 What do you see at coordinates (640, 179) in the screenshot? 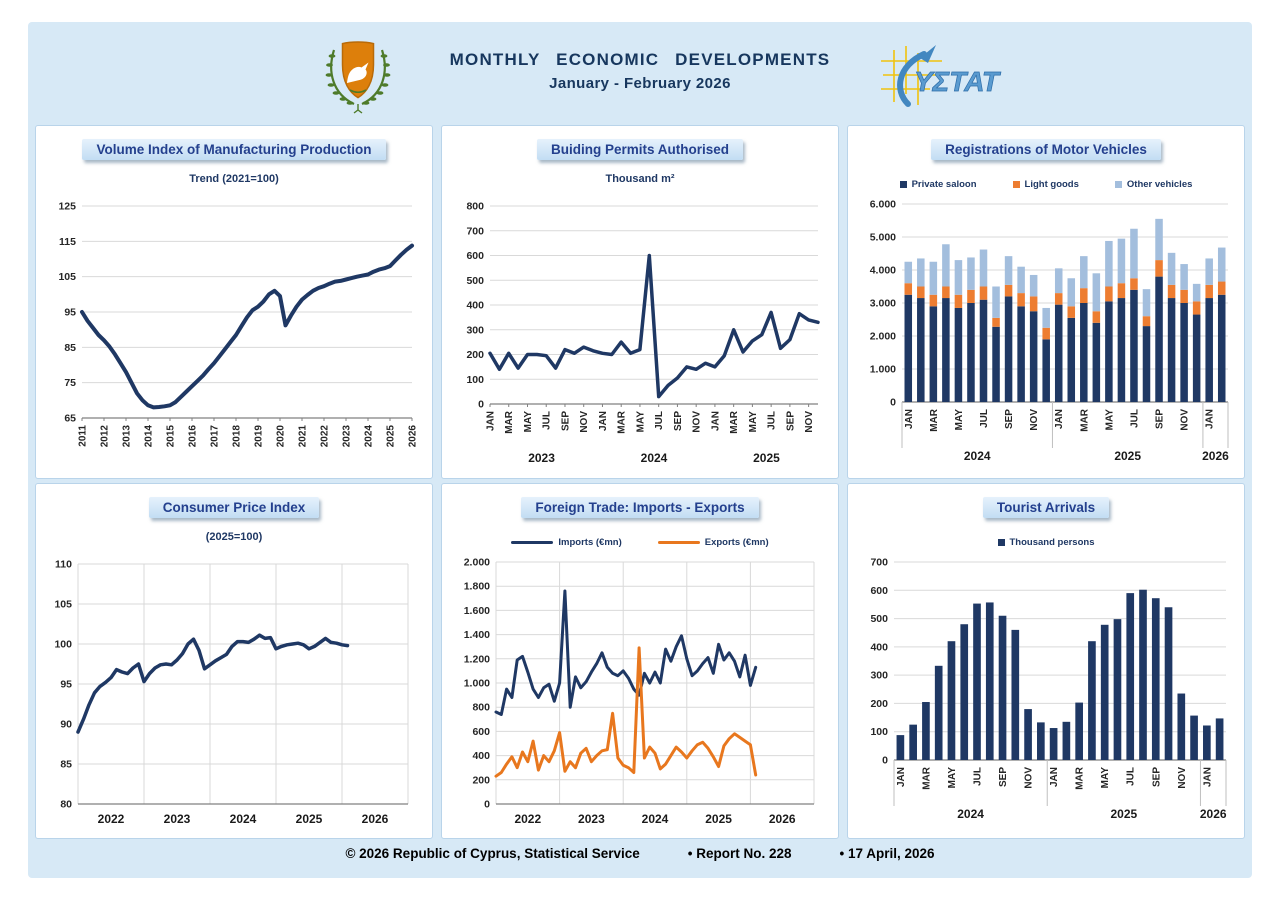
I see `panel-subtitle: Thousand m²` at bounding box center [640, 179].